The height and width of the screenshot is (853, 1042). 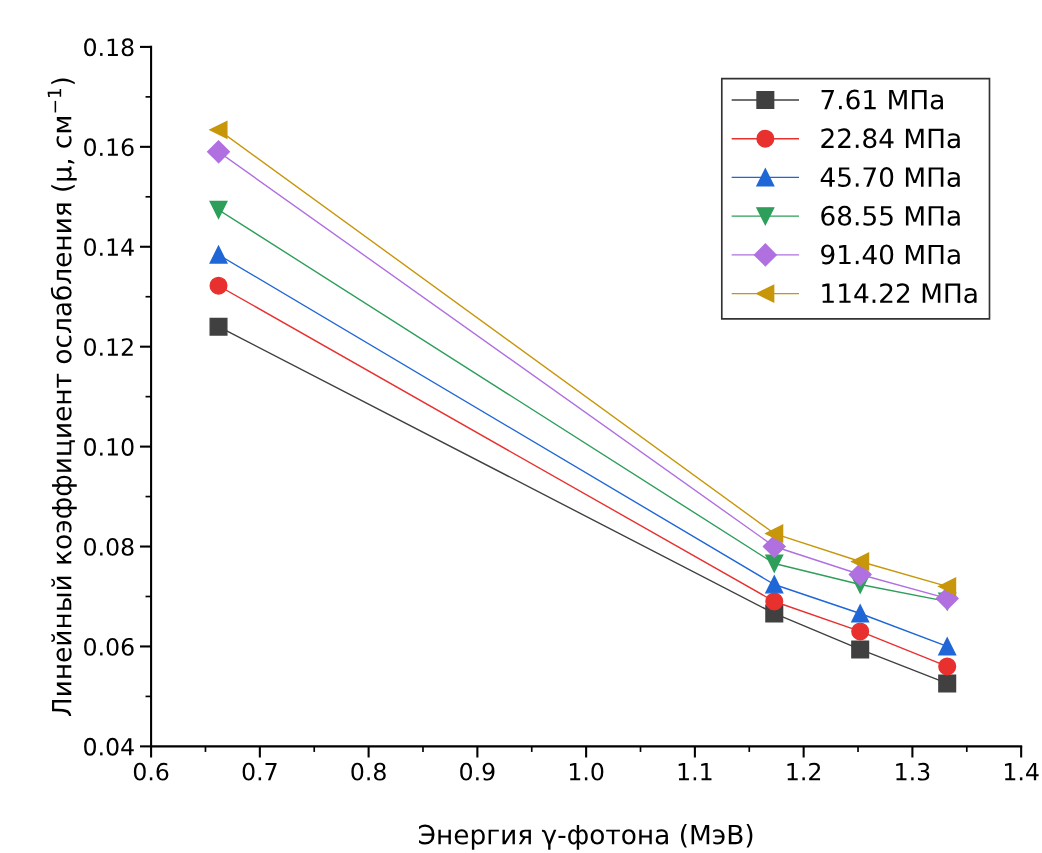 What do you see at coordinates (913, 771) in the screenshot?
I see `x-tick-label: 1.3` at bounding box center [913, 771].